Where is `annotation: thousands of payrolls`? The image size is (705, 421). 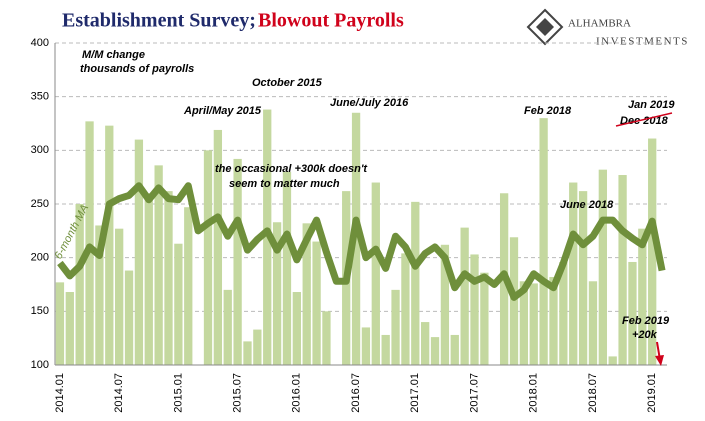 annotation: thousands of payrolls is located at coordinates (137, 69).